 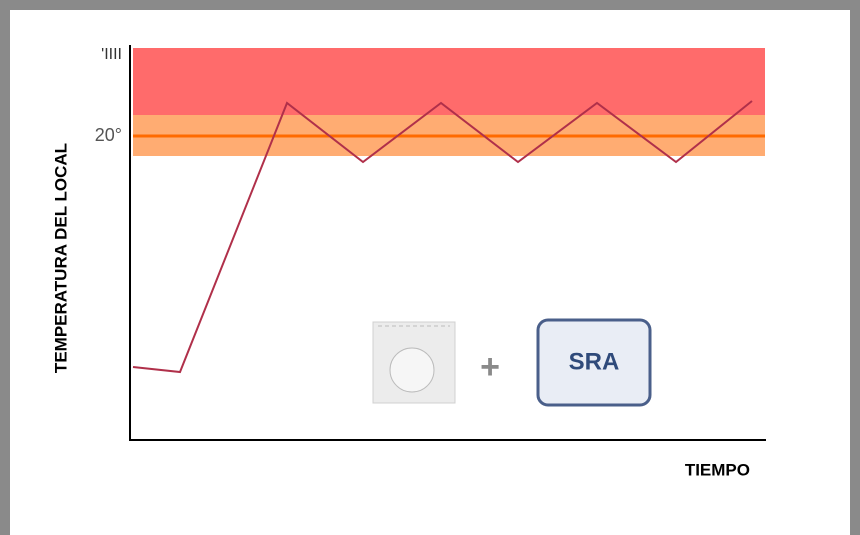 I want to click on thermostat-icon, so click(x=414, y=362).